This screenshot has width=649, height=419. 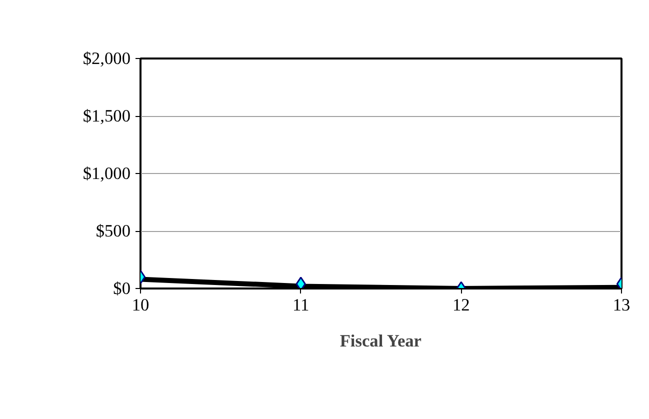 What do you see at coordinates (621, 305) in the screenshot?
I see `x-tick-label: 13` at bounding box center [621, 305].